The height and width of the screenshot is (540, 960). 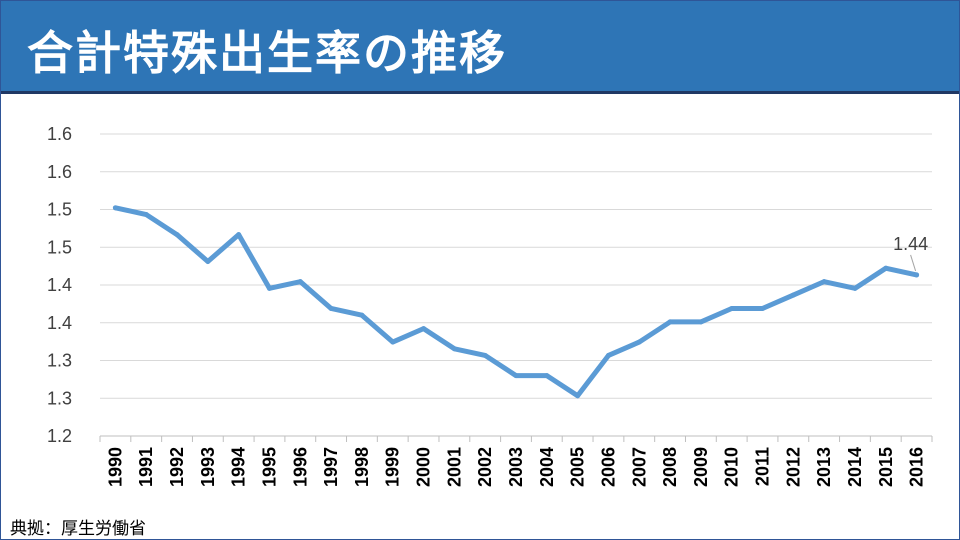 What do you see at coordinates (917, 467) in the screenshot?
I see `x-tick-label: 2016` at bounding box center [917, 467].